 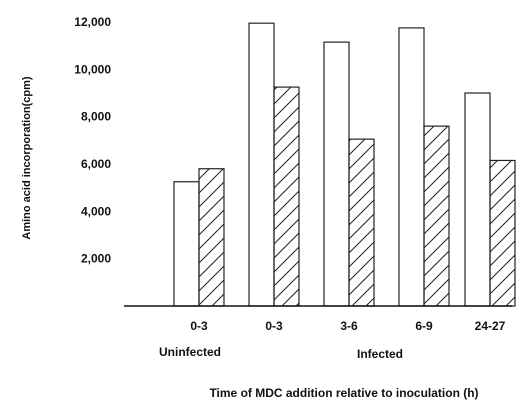 What do you see at coordinates (490, 326) in the screenshot?
I see `x-tick-label: 24-27` at bounding box center [490, 326].